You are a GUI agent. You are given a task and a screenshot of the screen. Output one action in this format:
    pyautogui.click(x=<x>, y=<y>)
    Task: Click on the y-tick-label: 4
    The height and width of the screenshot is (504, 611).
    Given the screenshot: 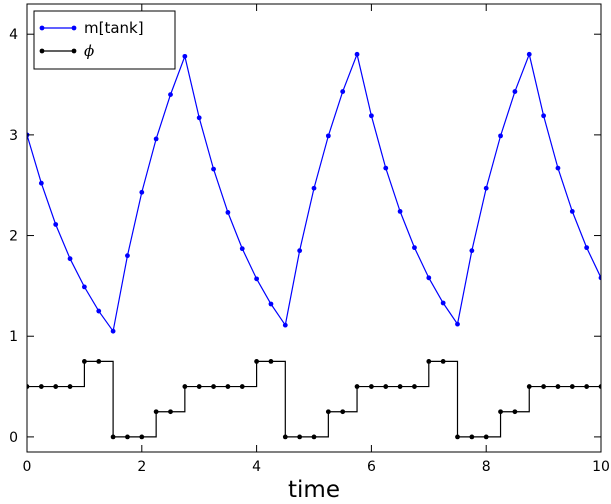 What is the action you would take?
    pyautogui.click(x=13, y=35)
    